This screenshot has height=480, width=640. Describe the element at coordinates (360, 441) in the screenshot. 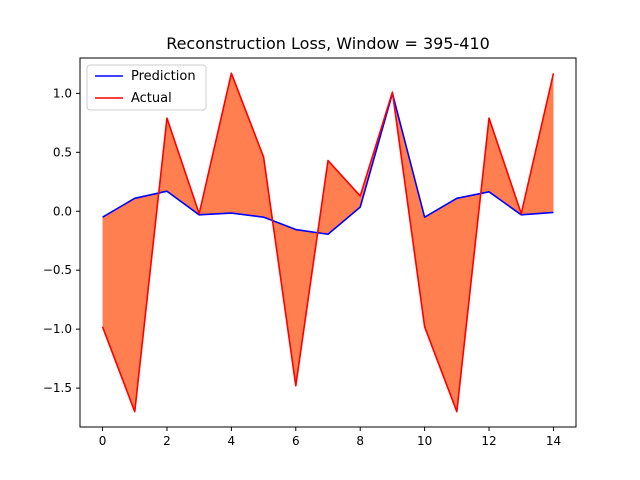

I see `x-tick-label: 8` at that location.